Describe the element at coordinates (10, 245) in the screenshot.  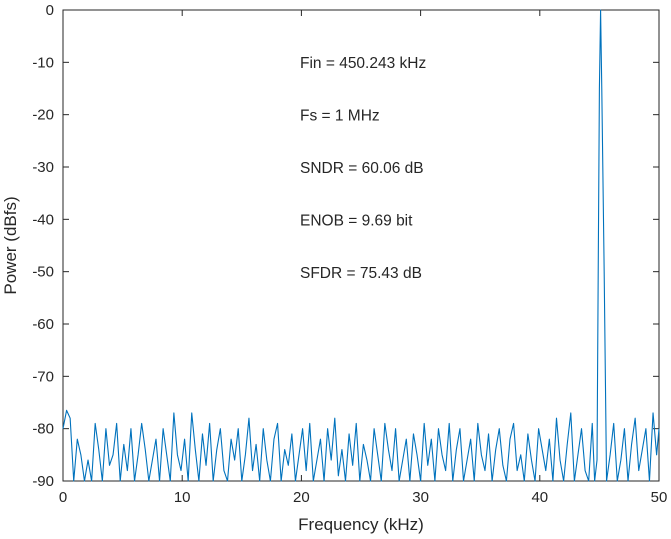
I see `y-axis-title: Power (dBfs)` at that location.